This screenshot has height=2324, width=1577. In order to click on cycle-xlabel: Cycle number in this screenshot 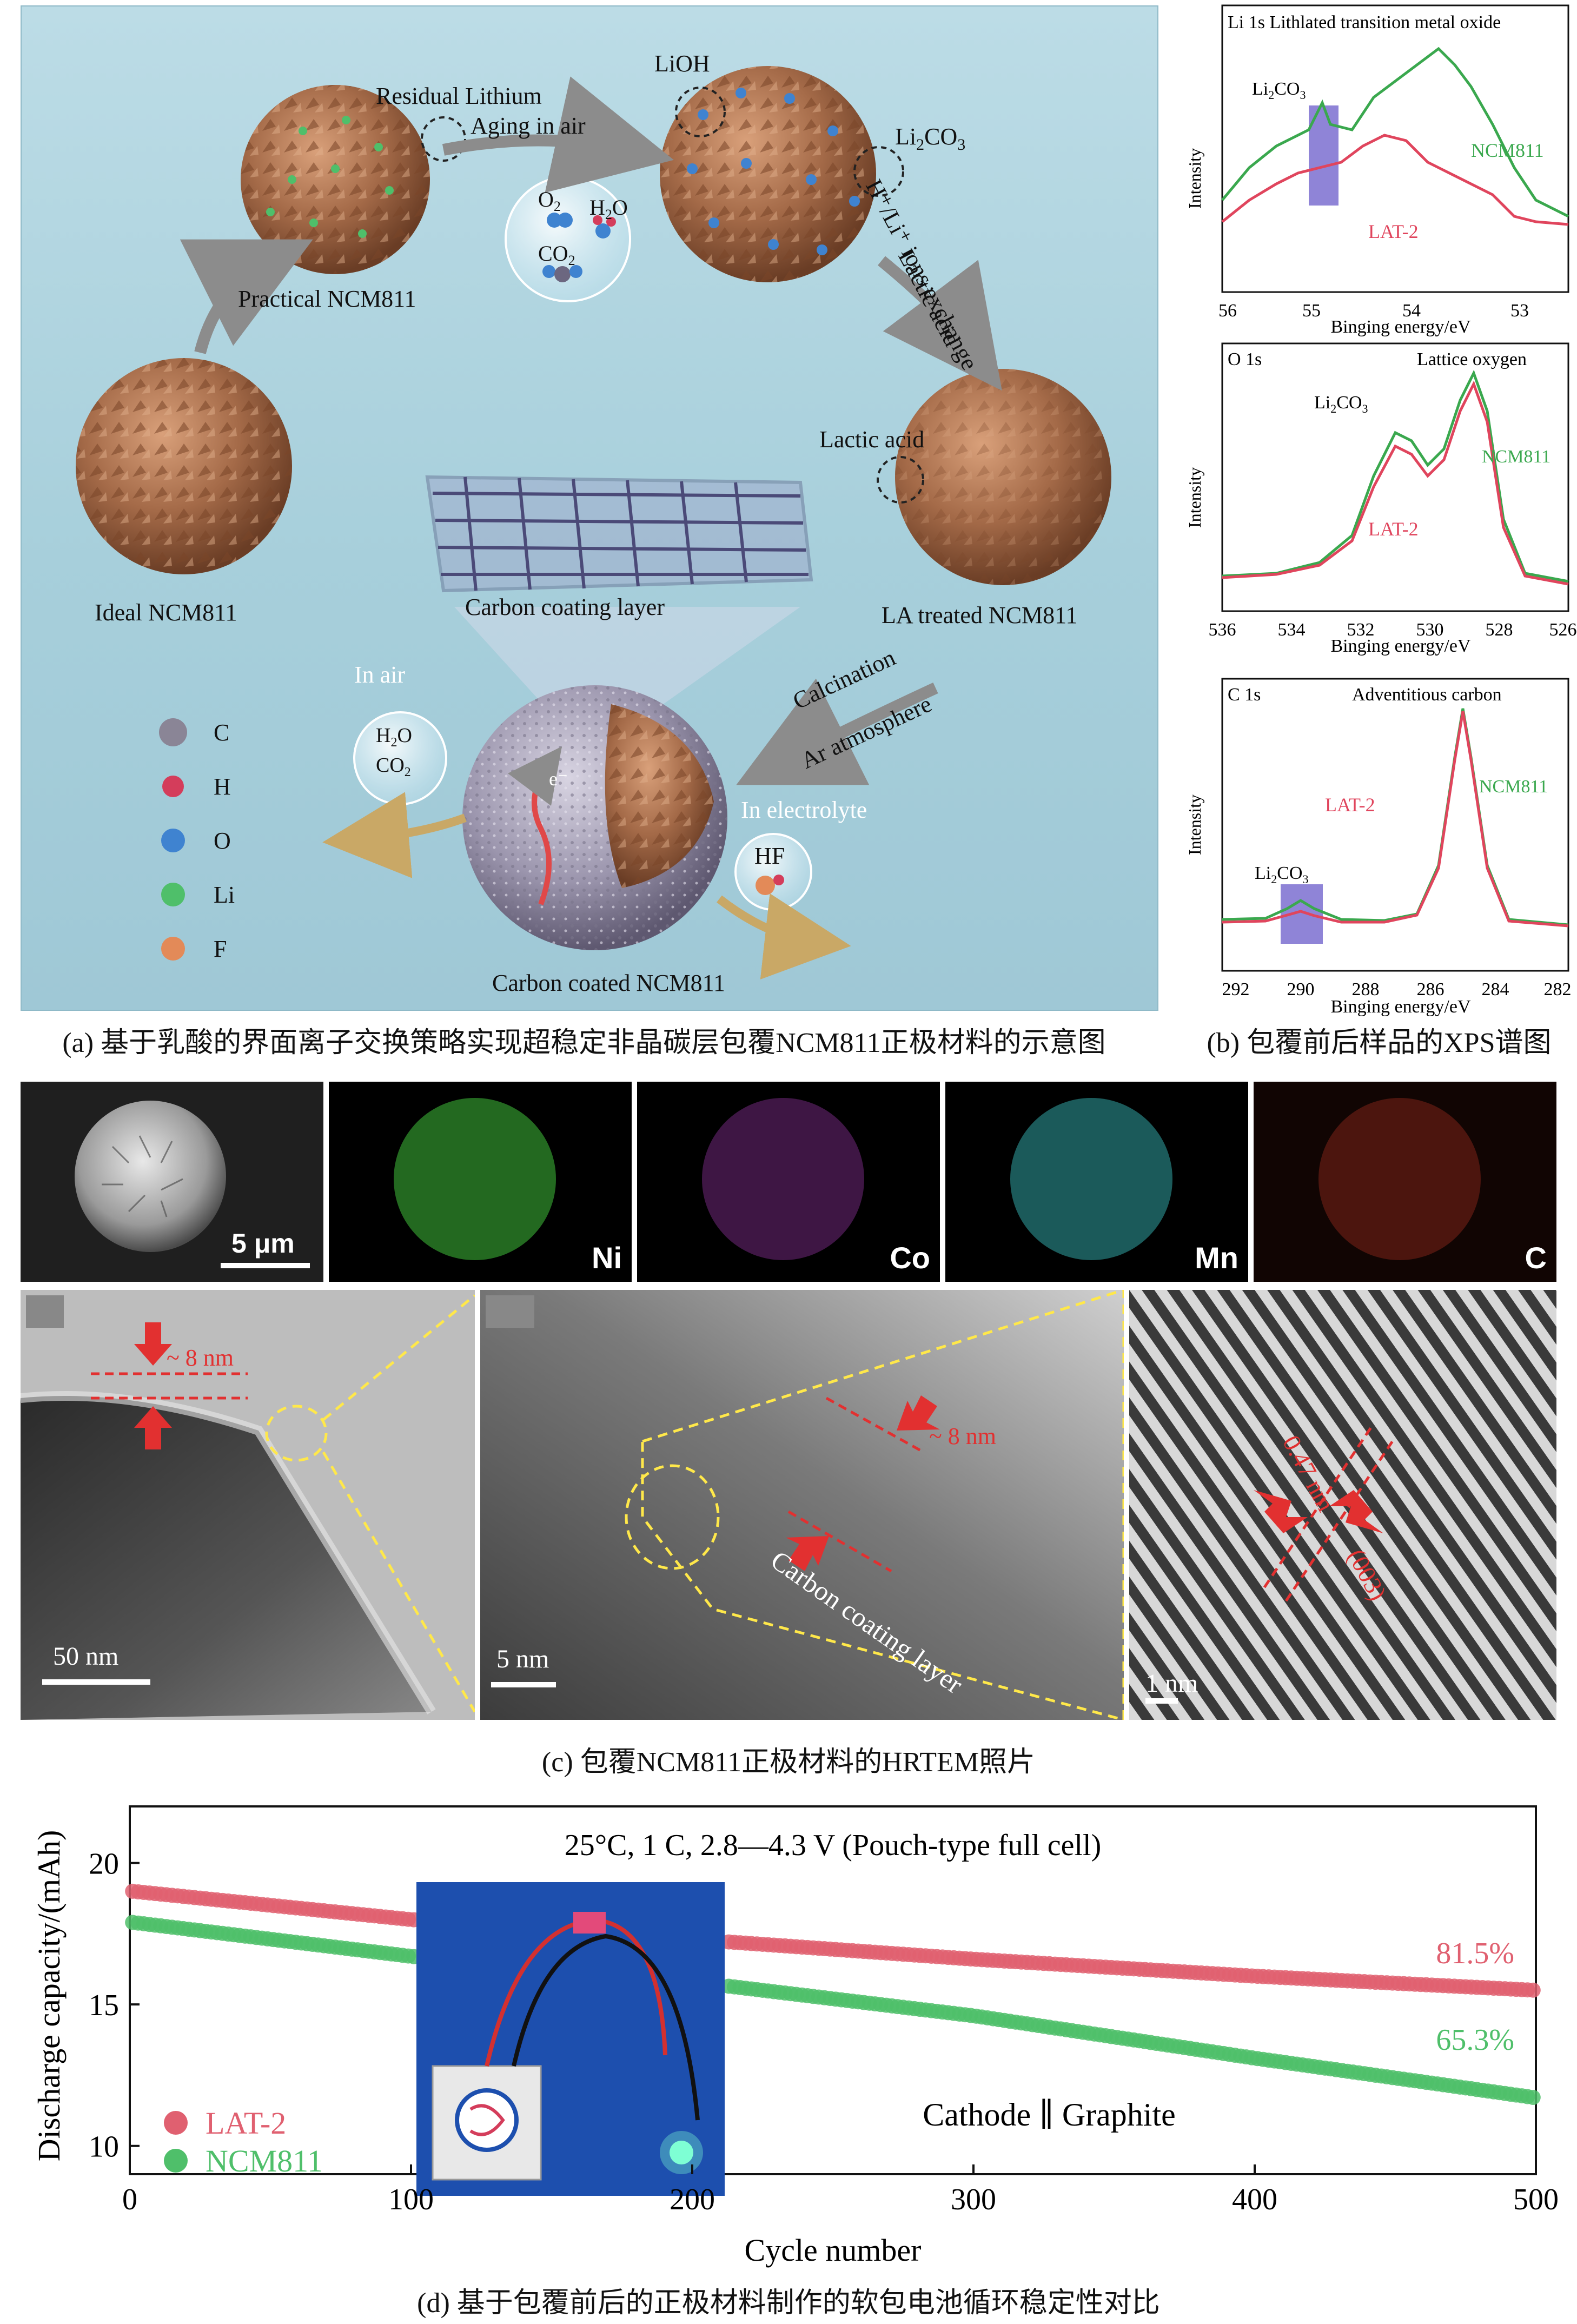, I will do `click(834, 2250)`.